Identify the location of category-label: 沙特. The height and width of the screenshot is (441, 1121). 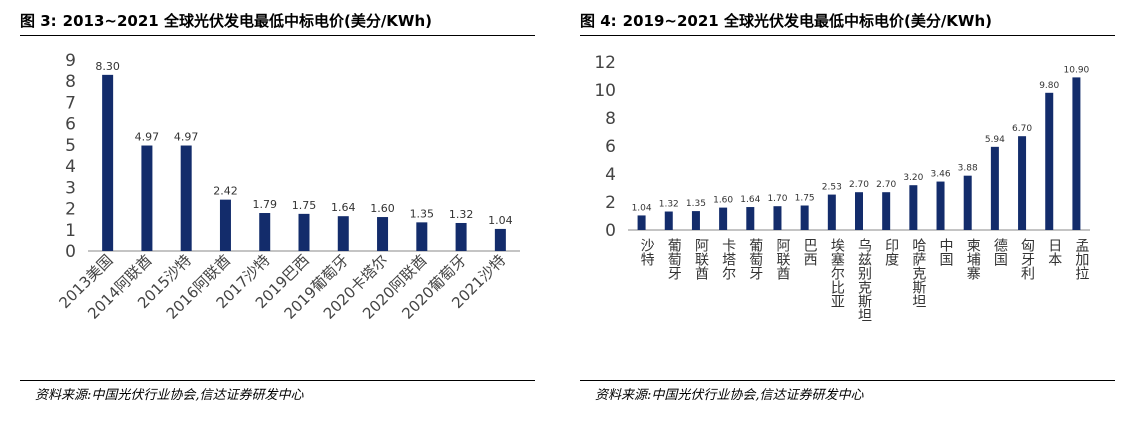
(647, 252).